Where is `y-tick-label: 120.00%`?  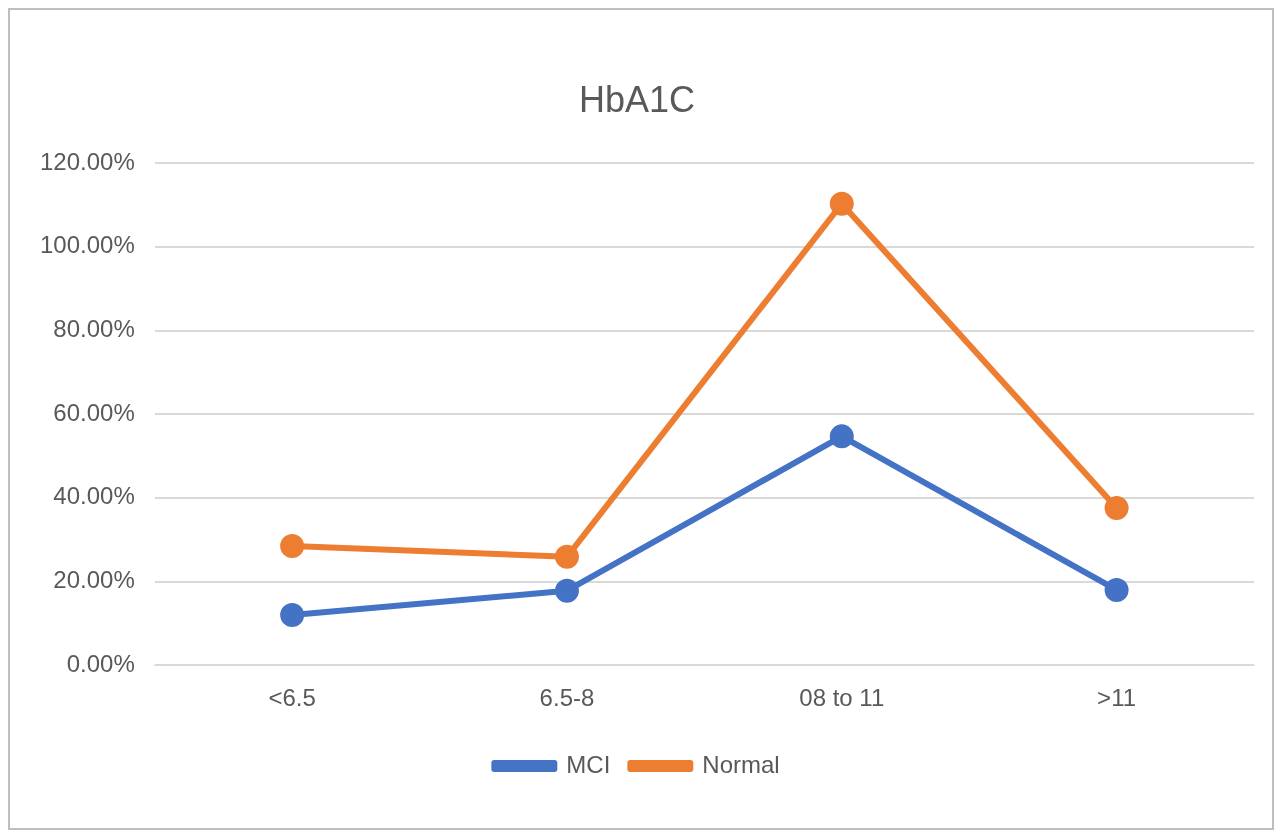
y-tick-label: 120.00% is located at coordinates (87, 161).